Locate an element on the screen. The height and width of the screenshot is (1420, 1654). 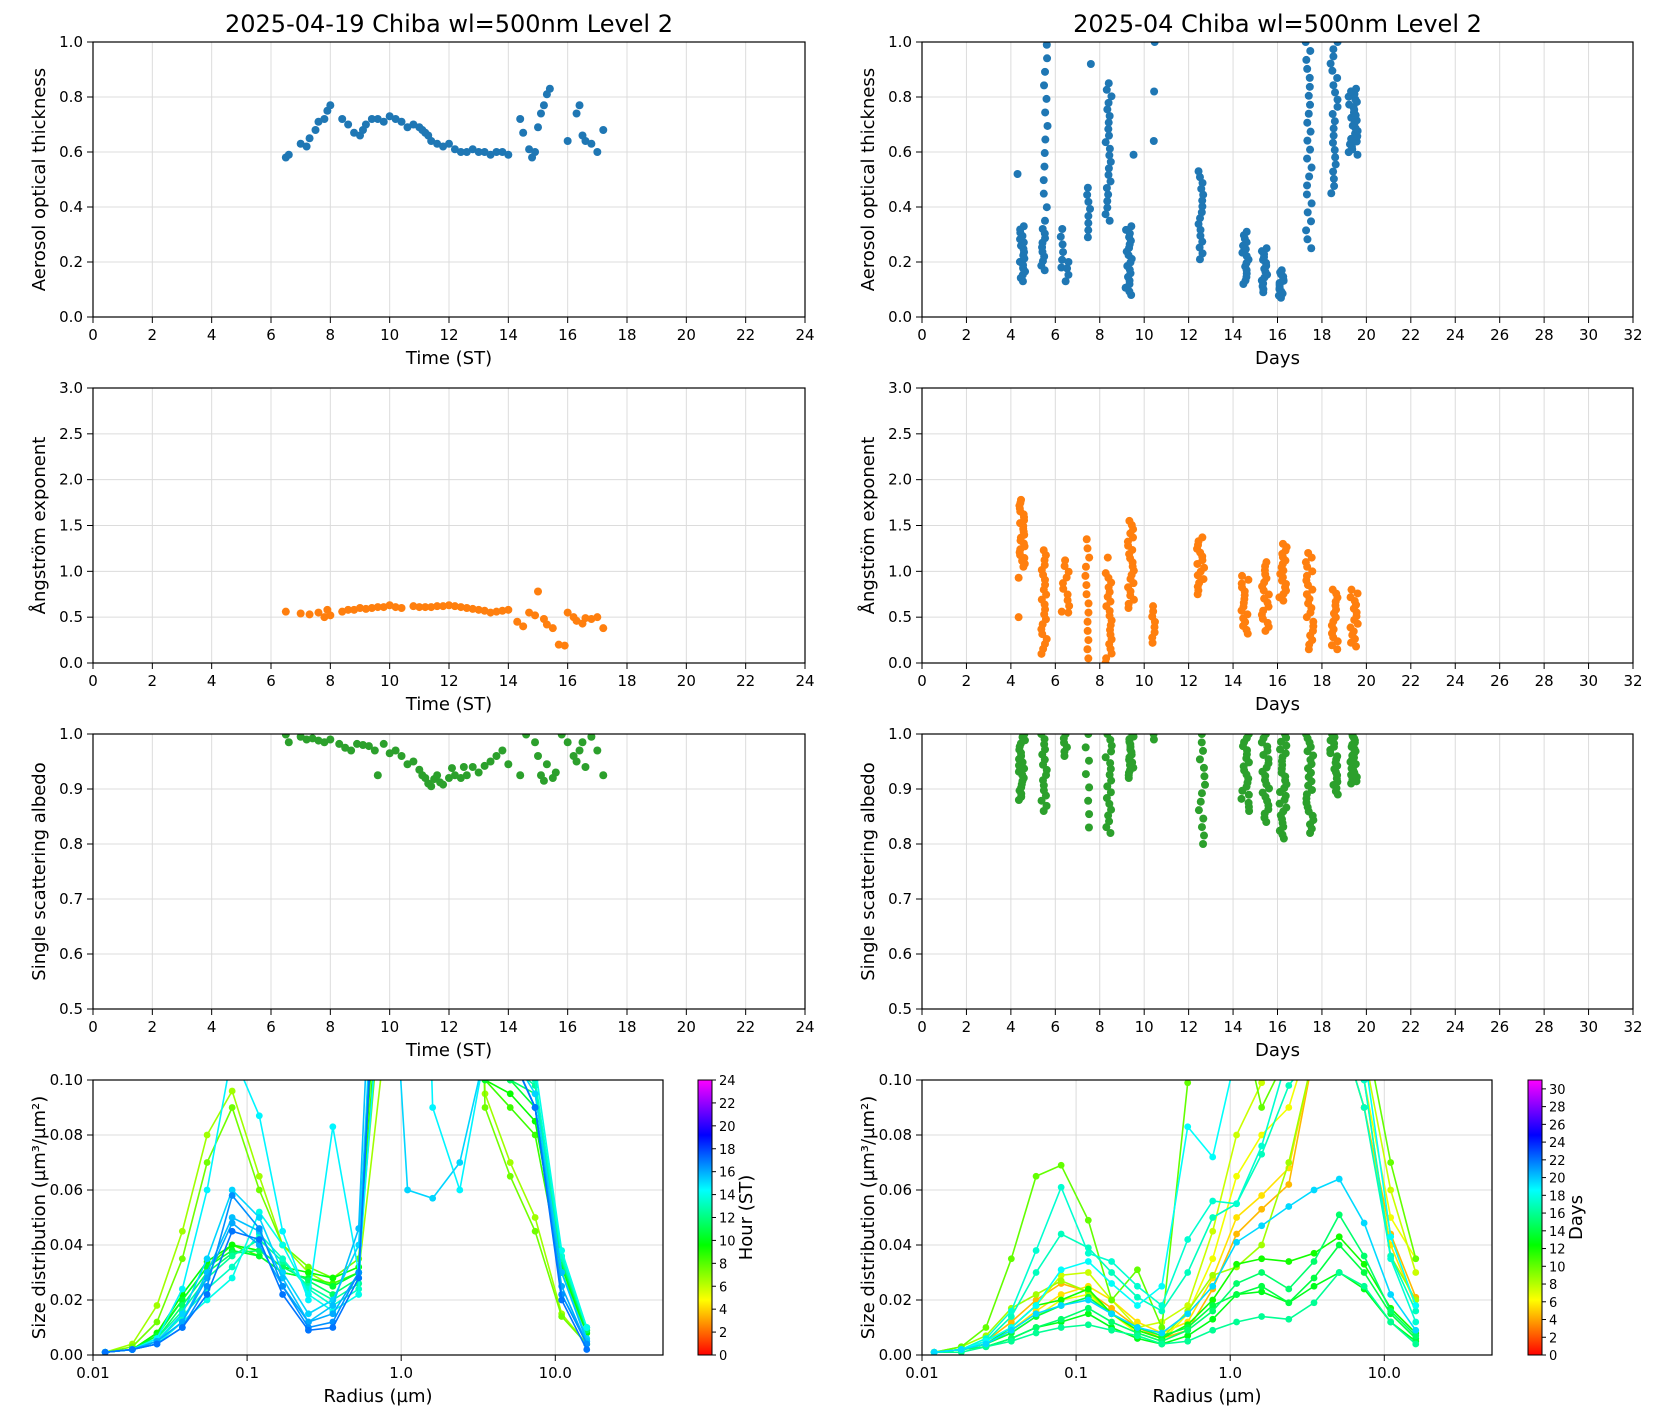
y-axis-label: Size distribution (µm³/µm²) is located at coordinates (868, 1217).